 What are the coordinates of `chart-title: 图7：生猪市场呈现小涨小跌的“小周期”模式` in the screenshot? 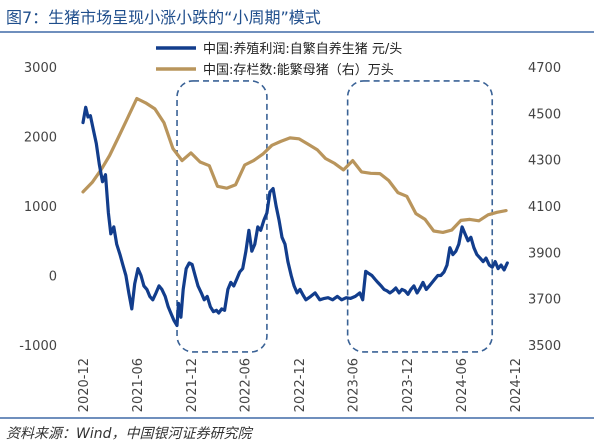 It's located at (163, 17).